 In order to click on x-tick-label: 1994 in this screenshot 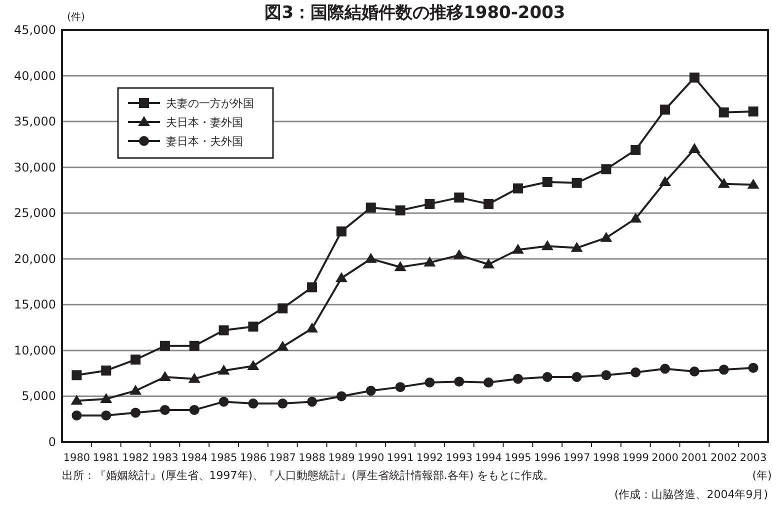, I will do `click(488, 458)`.